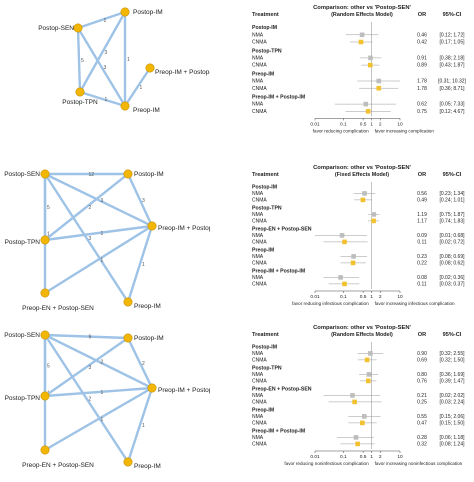 The width and height of the screenshot is (474, 482). I want to click on forest-group-label: Postop-TPN, so click(267, 209).